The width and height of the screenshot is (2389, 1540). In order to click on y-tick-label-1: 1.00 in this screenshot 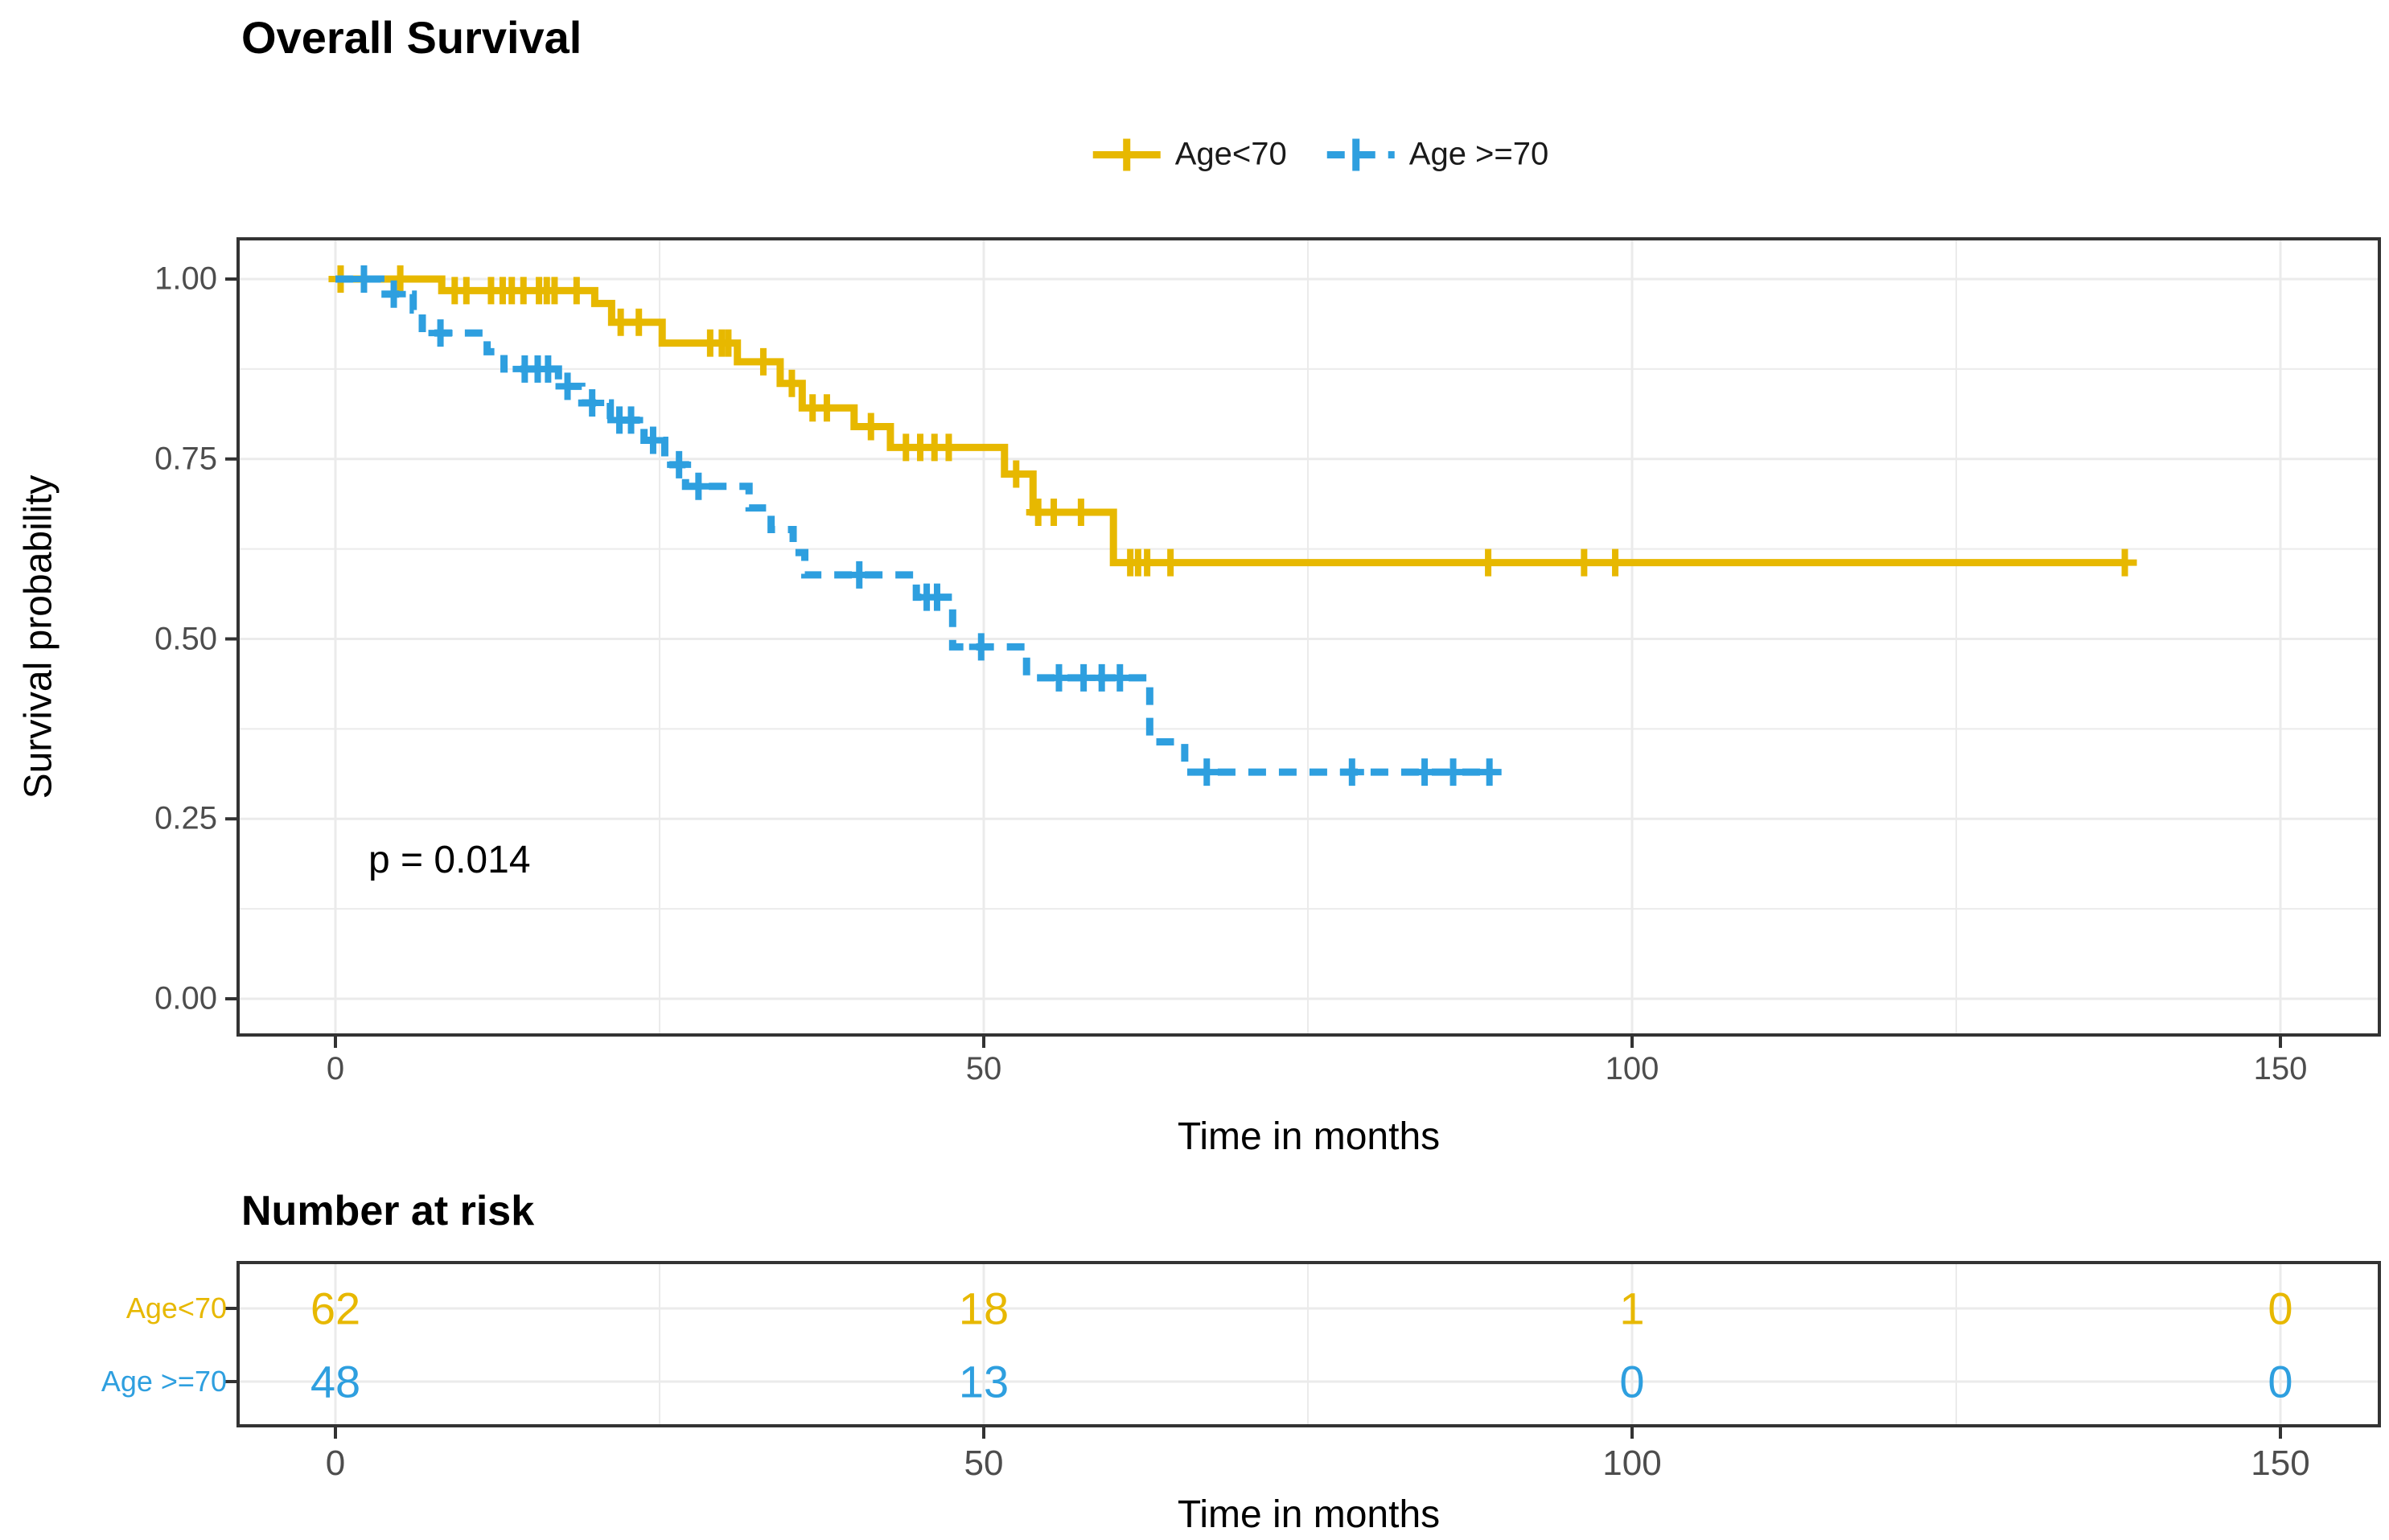, I will do `click(185, 279)`.